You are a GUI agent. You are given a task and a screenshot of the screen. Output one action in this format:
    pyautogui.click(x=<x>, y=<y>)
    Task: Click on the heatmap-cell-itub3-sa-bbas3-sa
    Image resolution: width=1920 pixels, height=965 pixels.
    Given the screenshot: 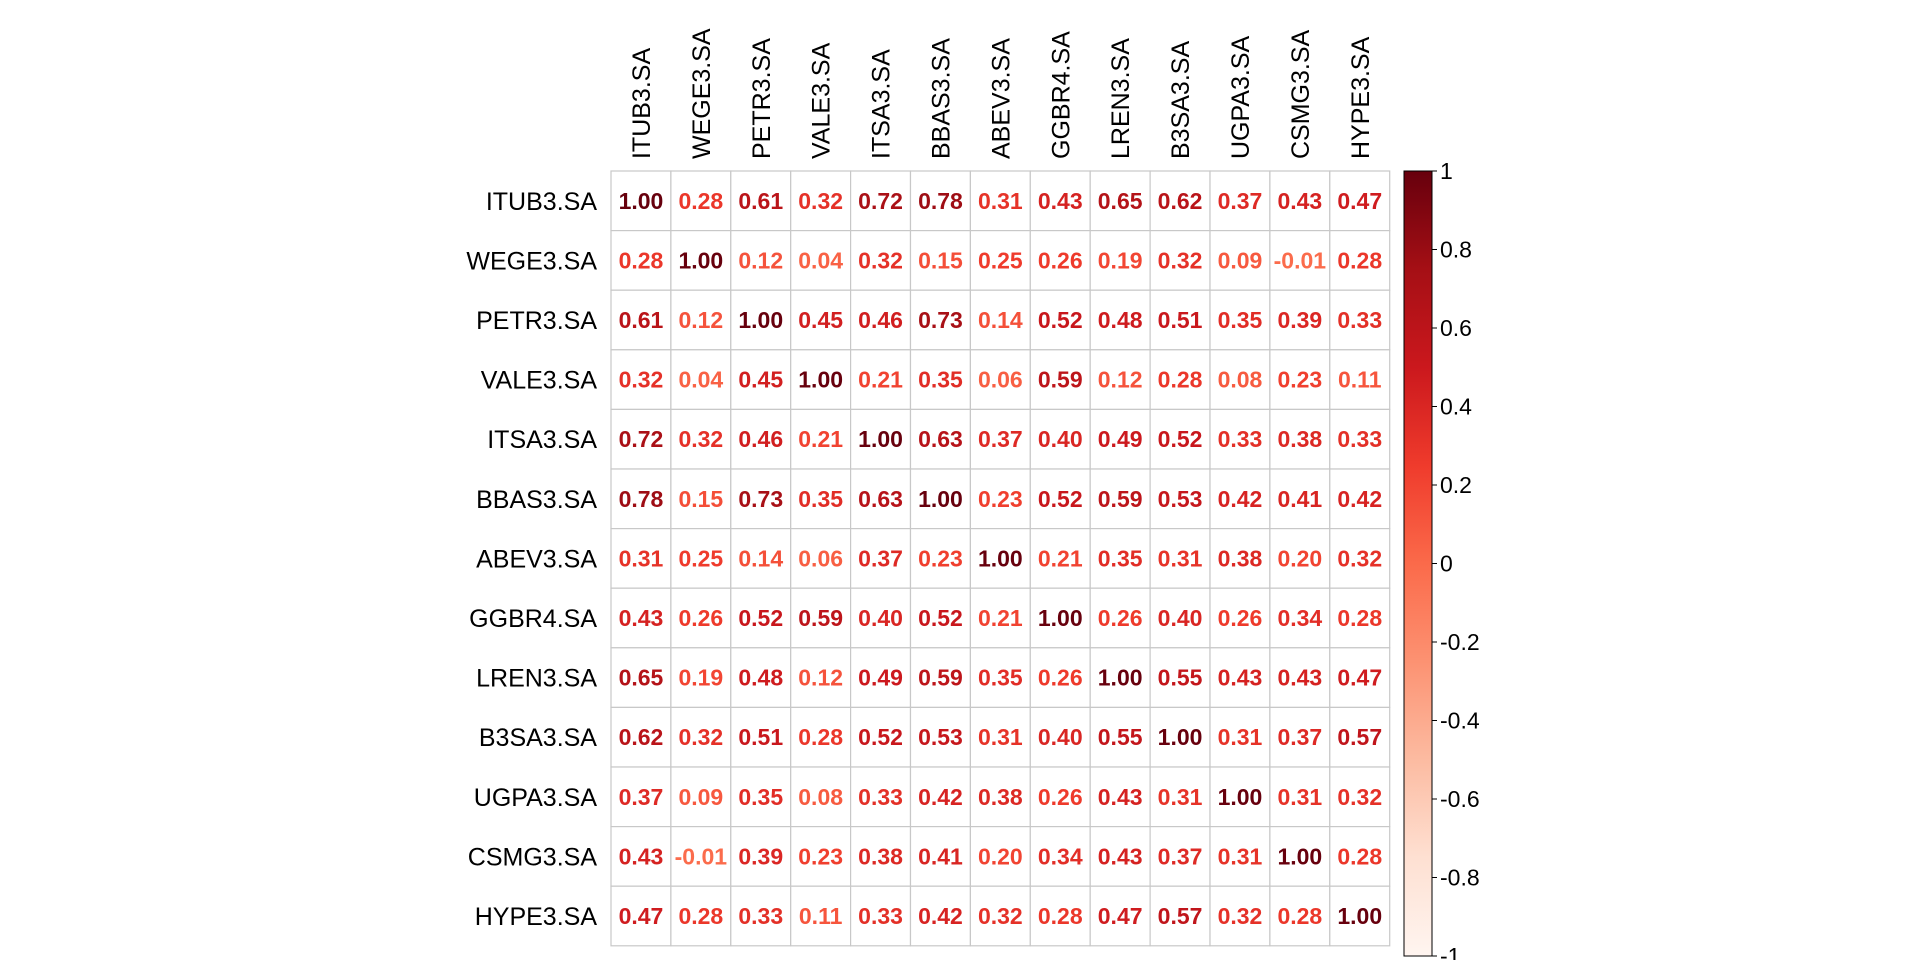 What is the action you would take?
    pyautogui.click(x=940, y=201)
    